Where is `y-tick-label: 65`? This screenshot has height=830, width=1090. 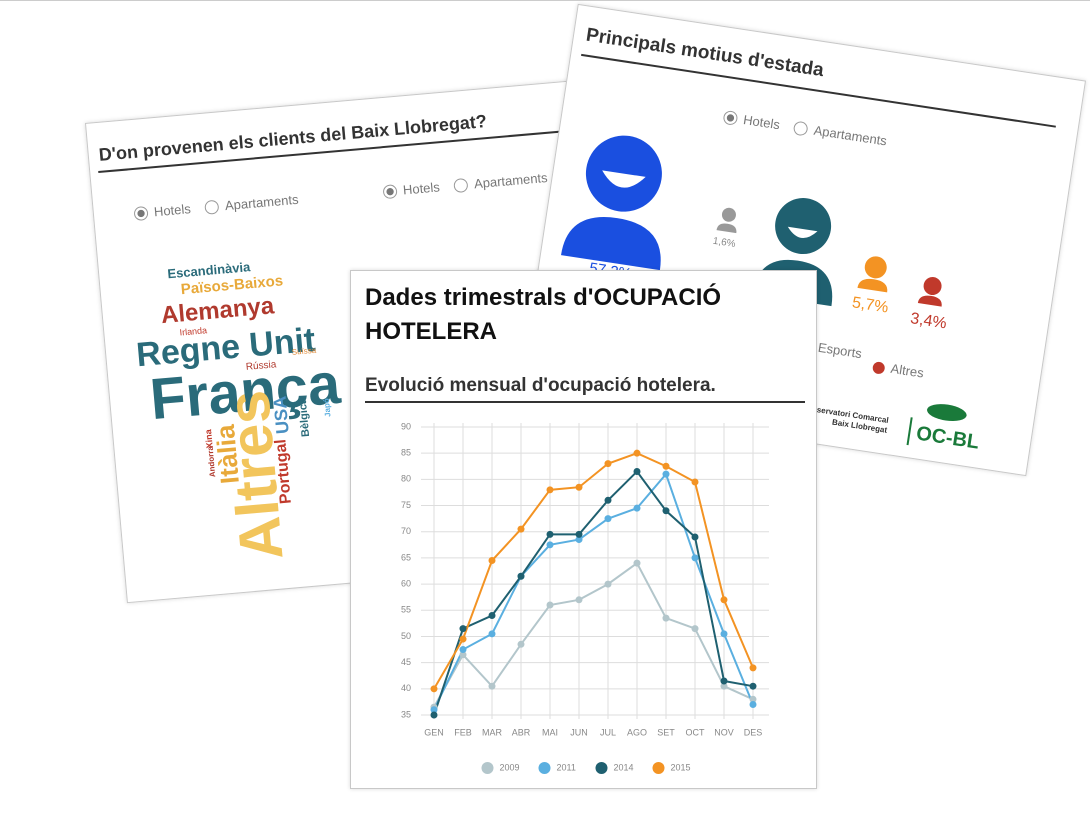
y-tick-label: 65 is located at coordinates (406, 557).